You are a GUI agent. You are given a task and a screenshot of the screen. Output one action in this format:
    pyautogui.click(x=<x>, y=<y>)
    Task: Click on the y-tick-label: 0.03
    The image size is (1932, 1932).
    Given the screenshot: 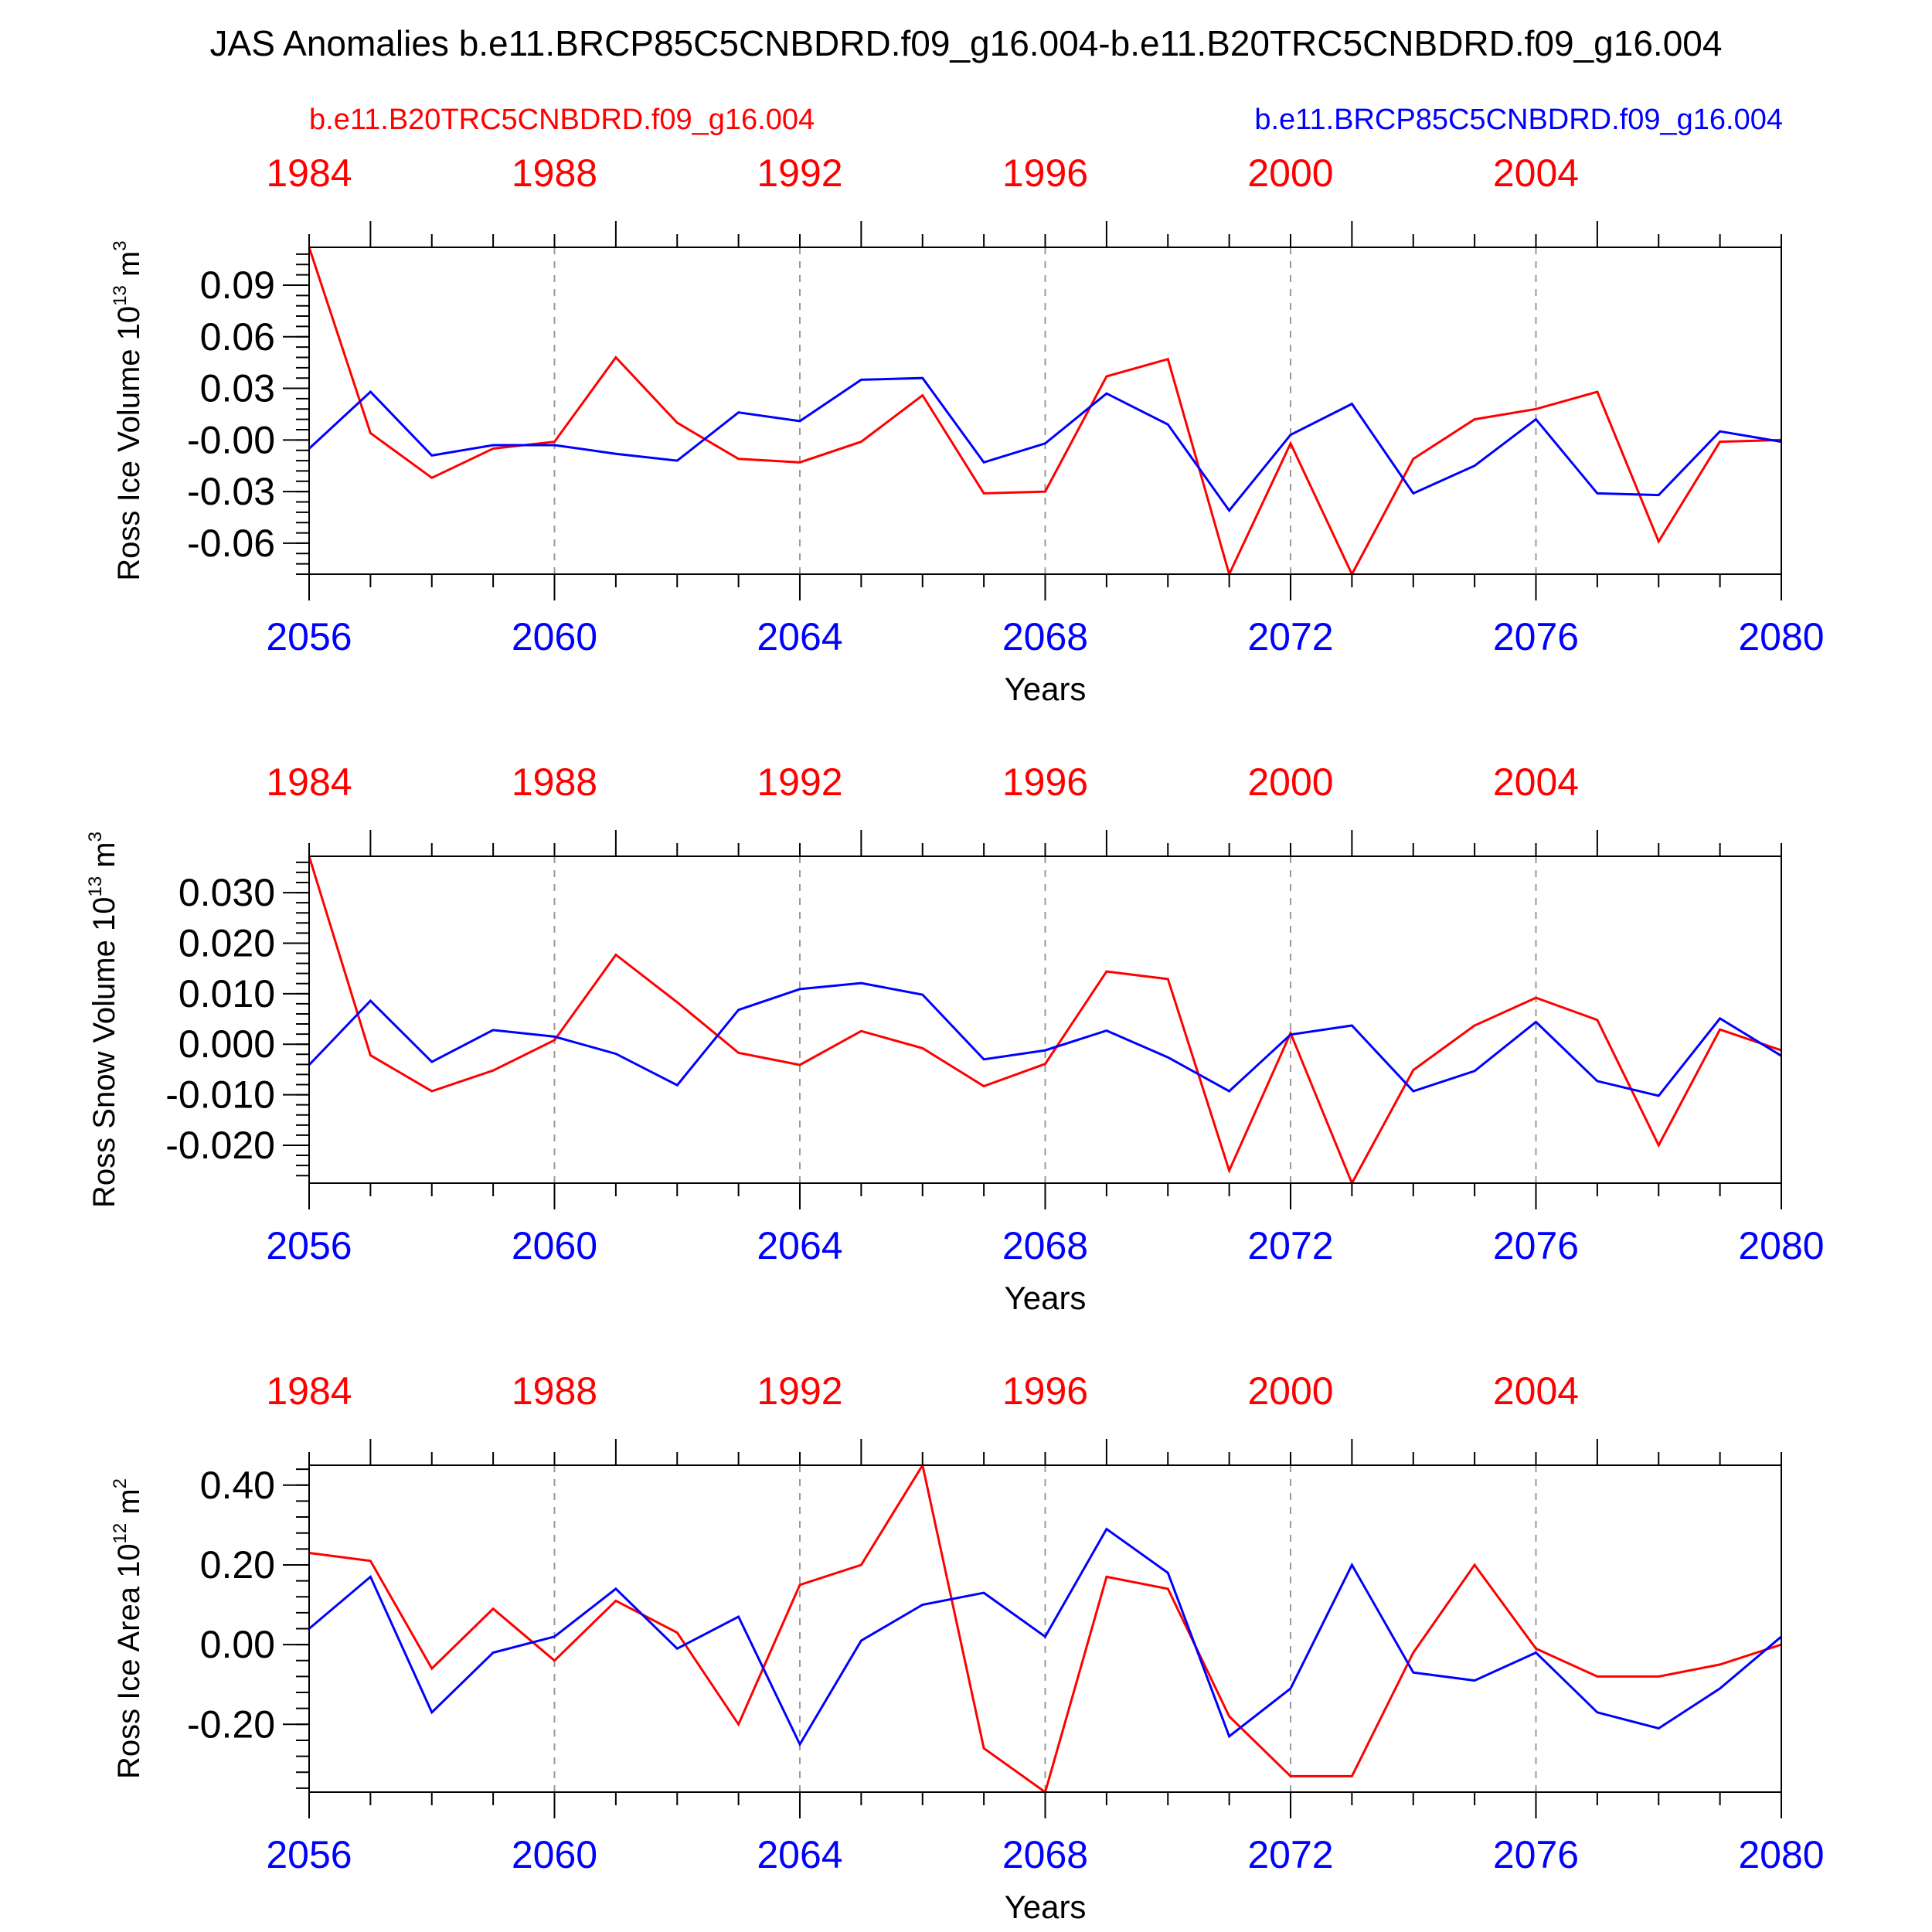 What is the action you would take?
    pyautogui.click(x=237, y=388)
    